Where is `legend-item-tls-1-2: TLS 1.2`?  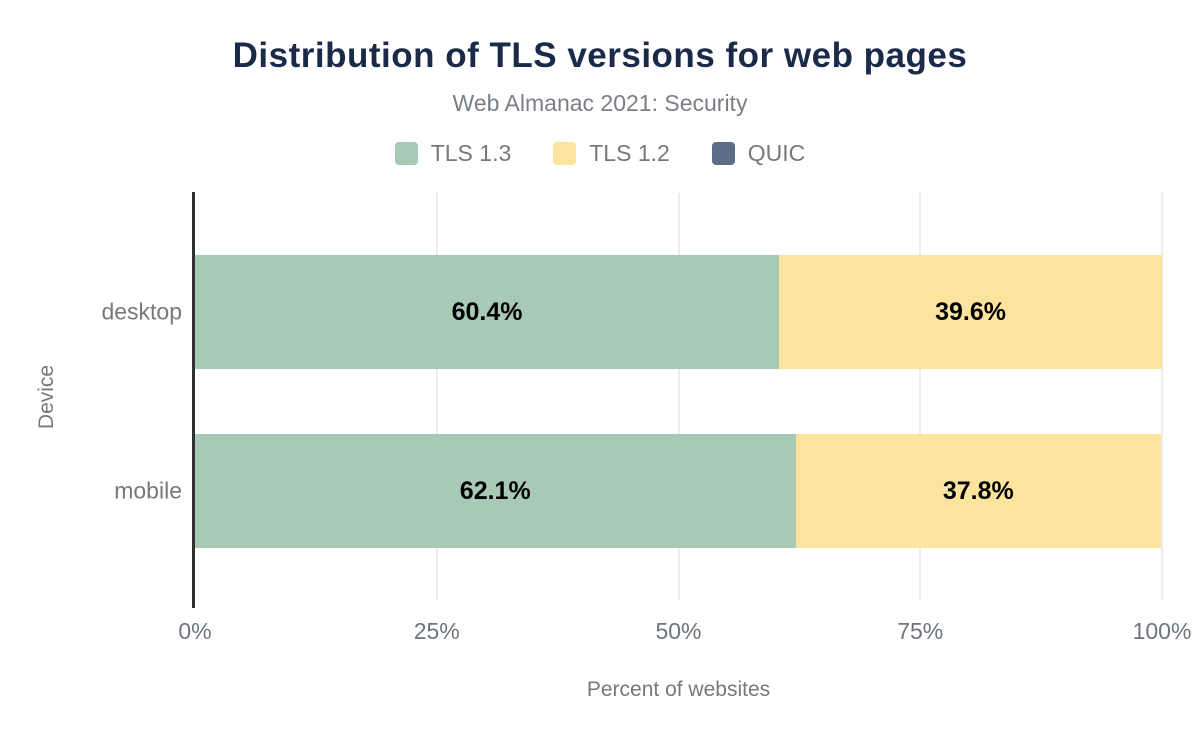
legend-item-tls-1-2: TLS 1.2 is located at coordinates (611, 153).